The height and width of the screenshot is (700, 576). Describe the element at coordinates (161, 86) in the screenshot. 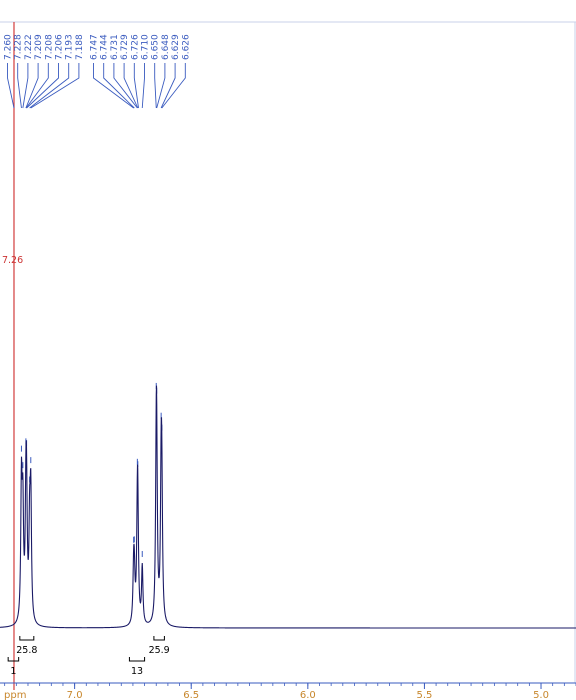

I see `peak-leader-6.648` at that location.